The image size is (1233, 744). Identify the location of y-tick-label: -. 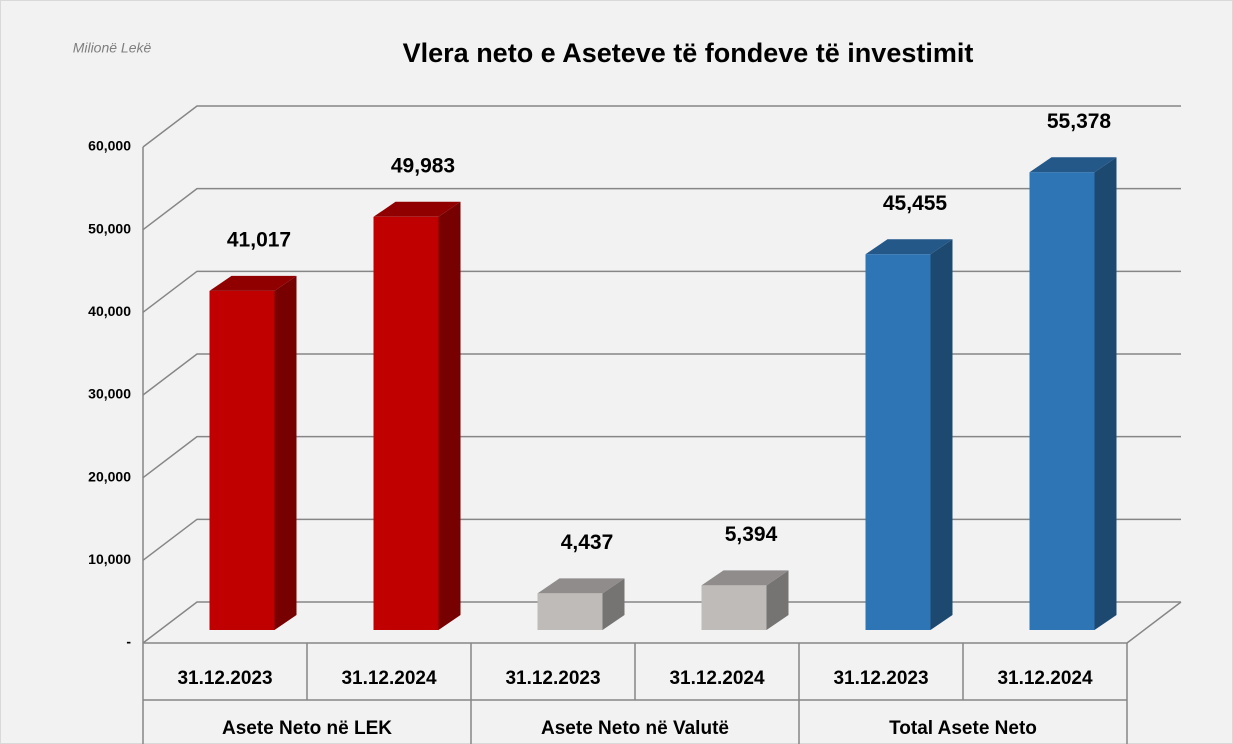
(128, 642).